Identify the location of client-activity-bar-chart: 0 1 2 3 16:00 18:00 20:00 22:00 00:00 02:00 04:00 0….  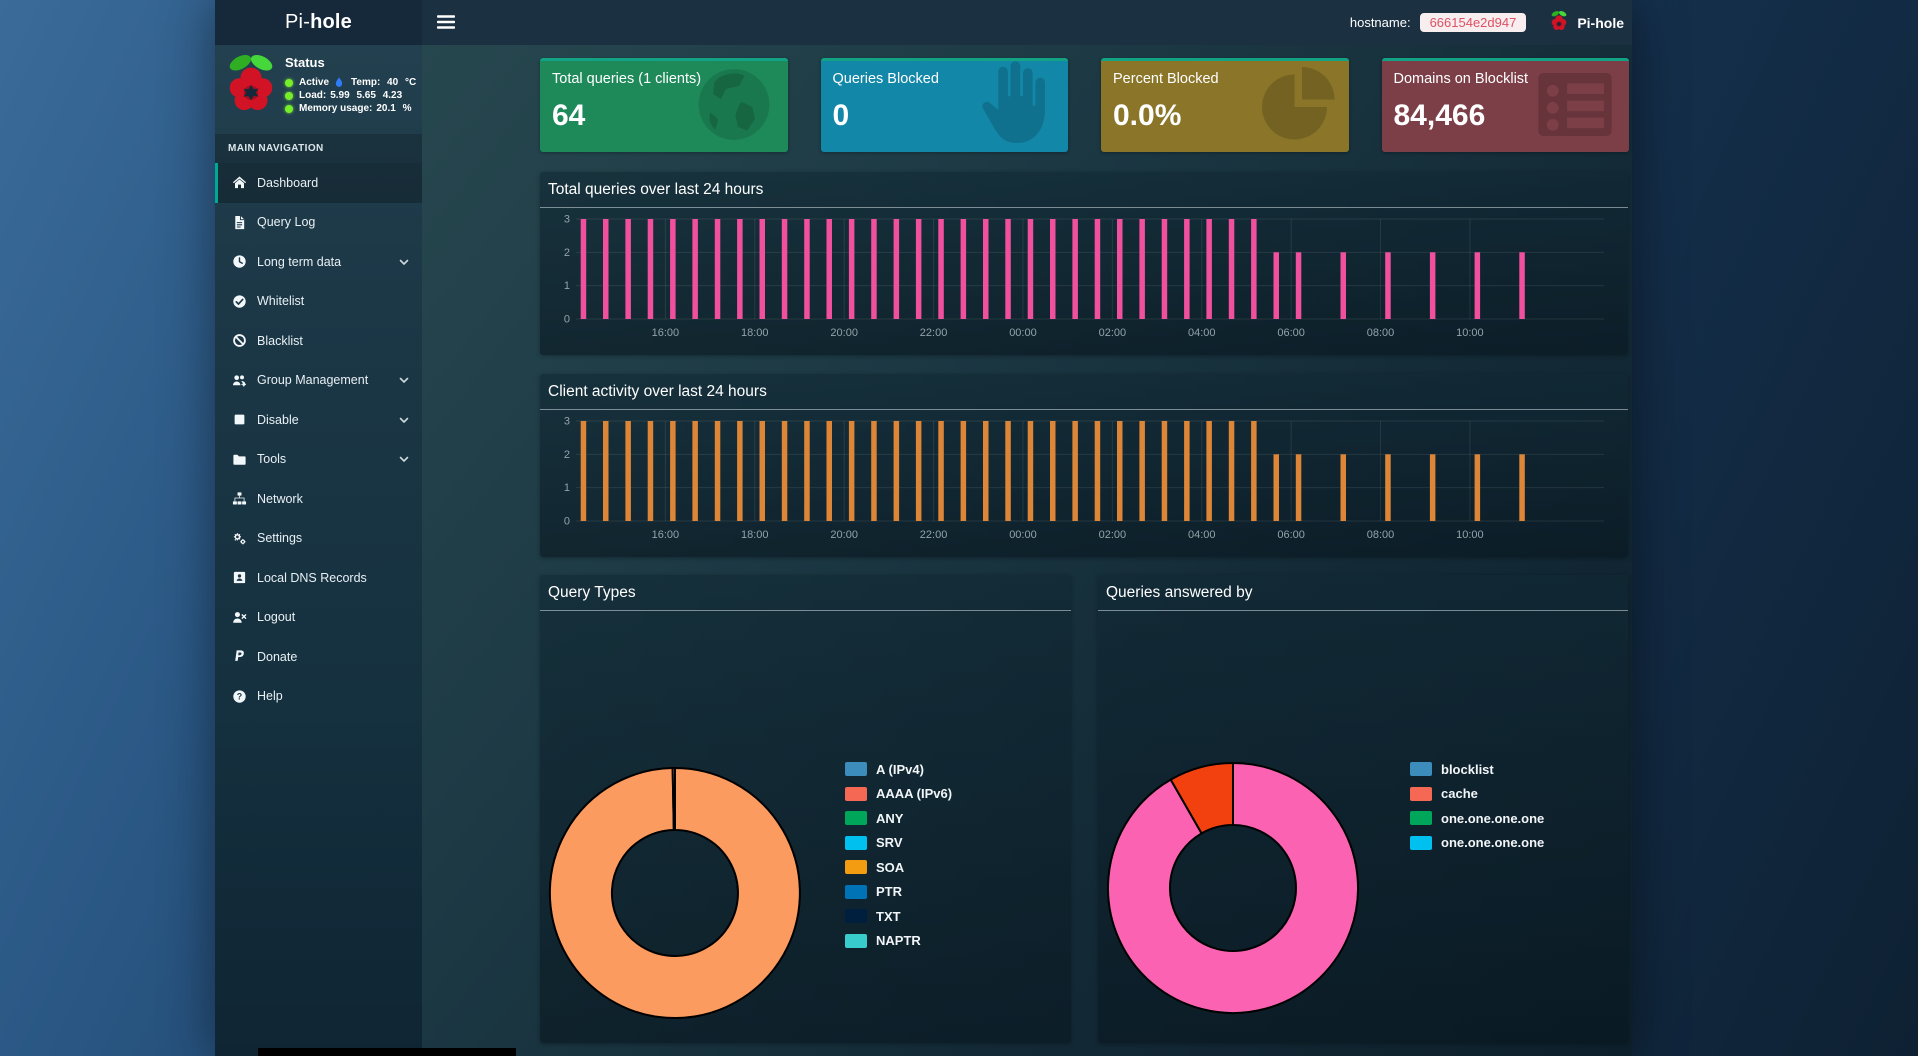
(1084, 481).